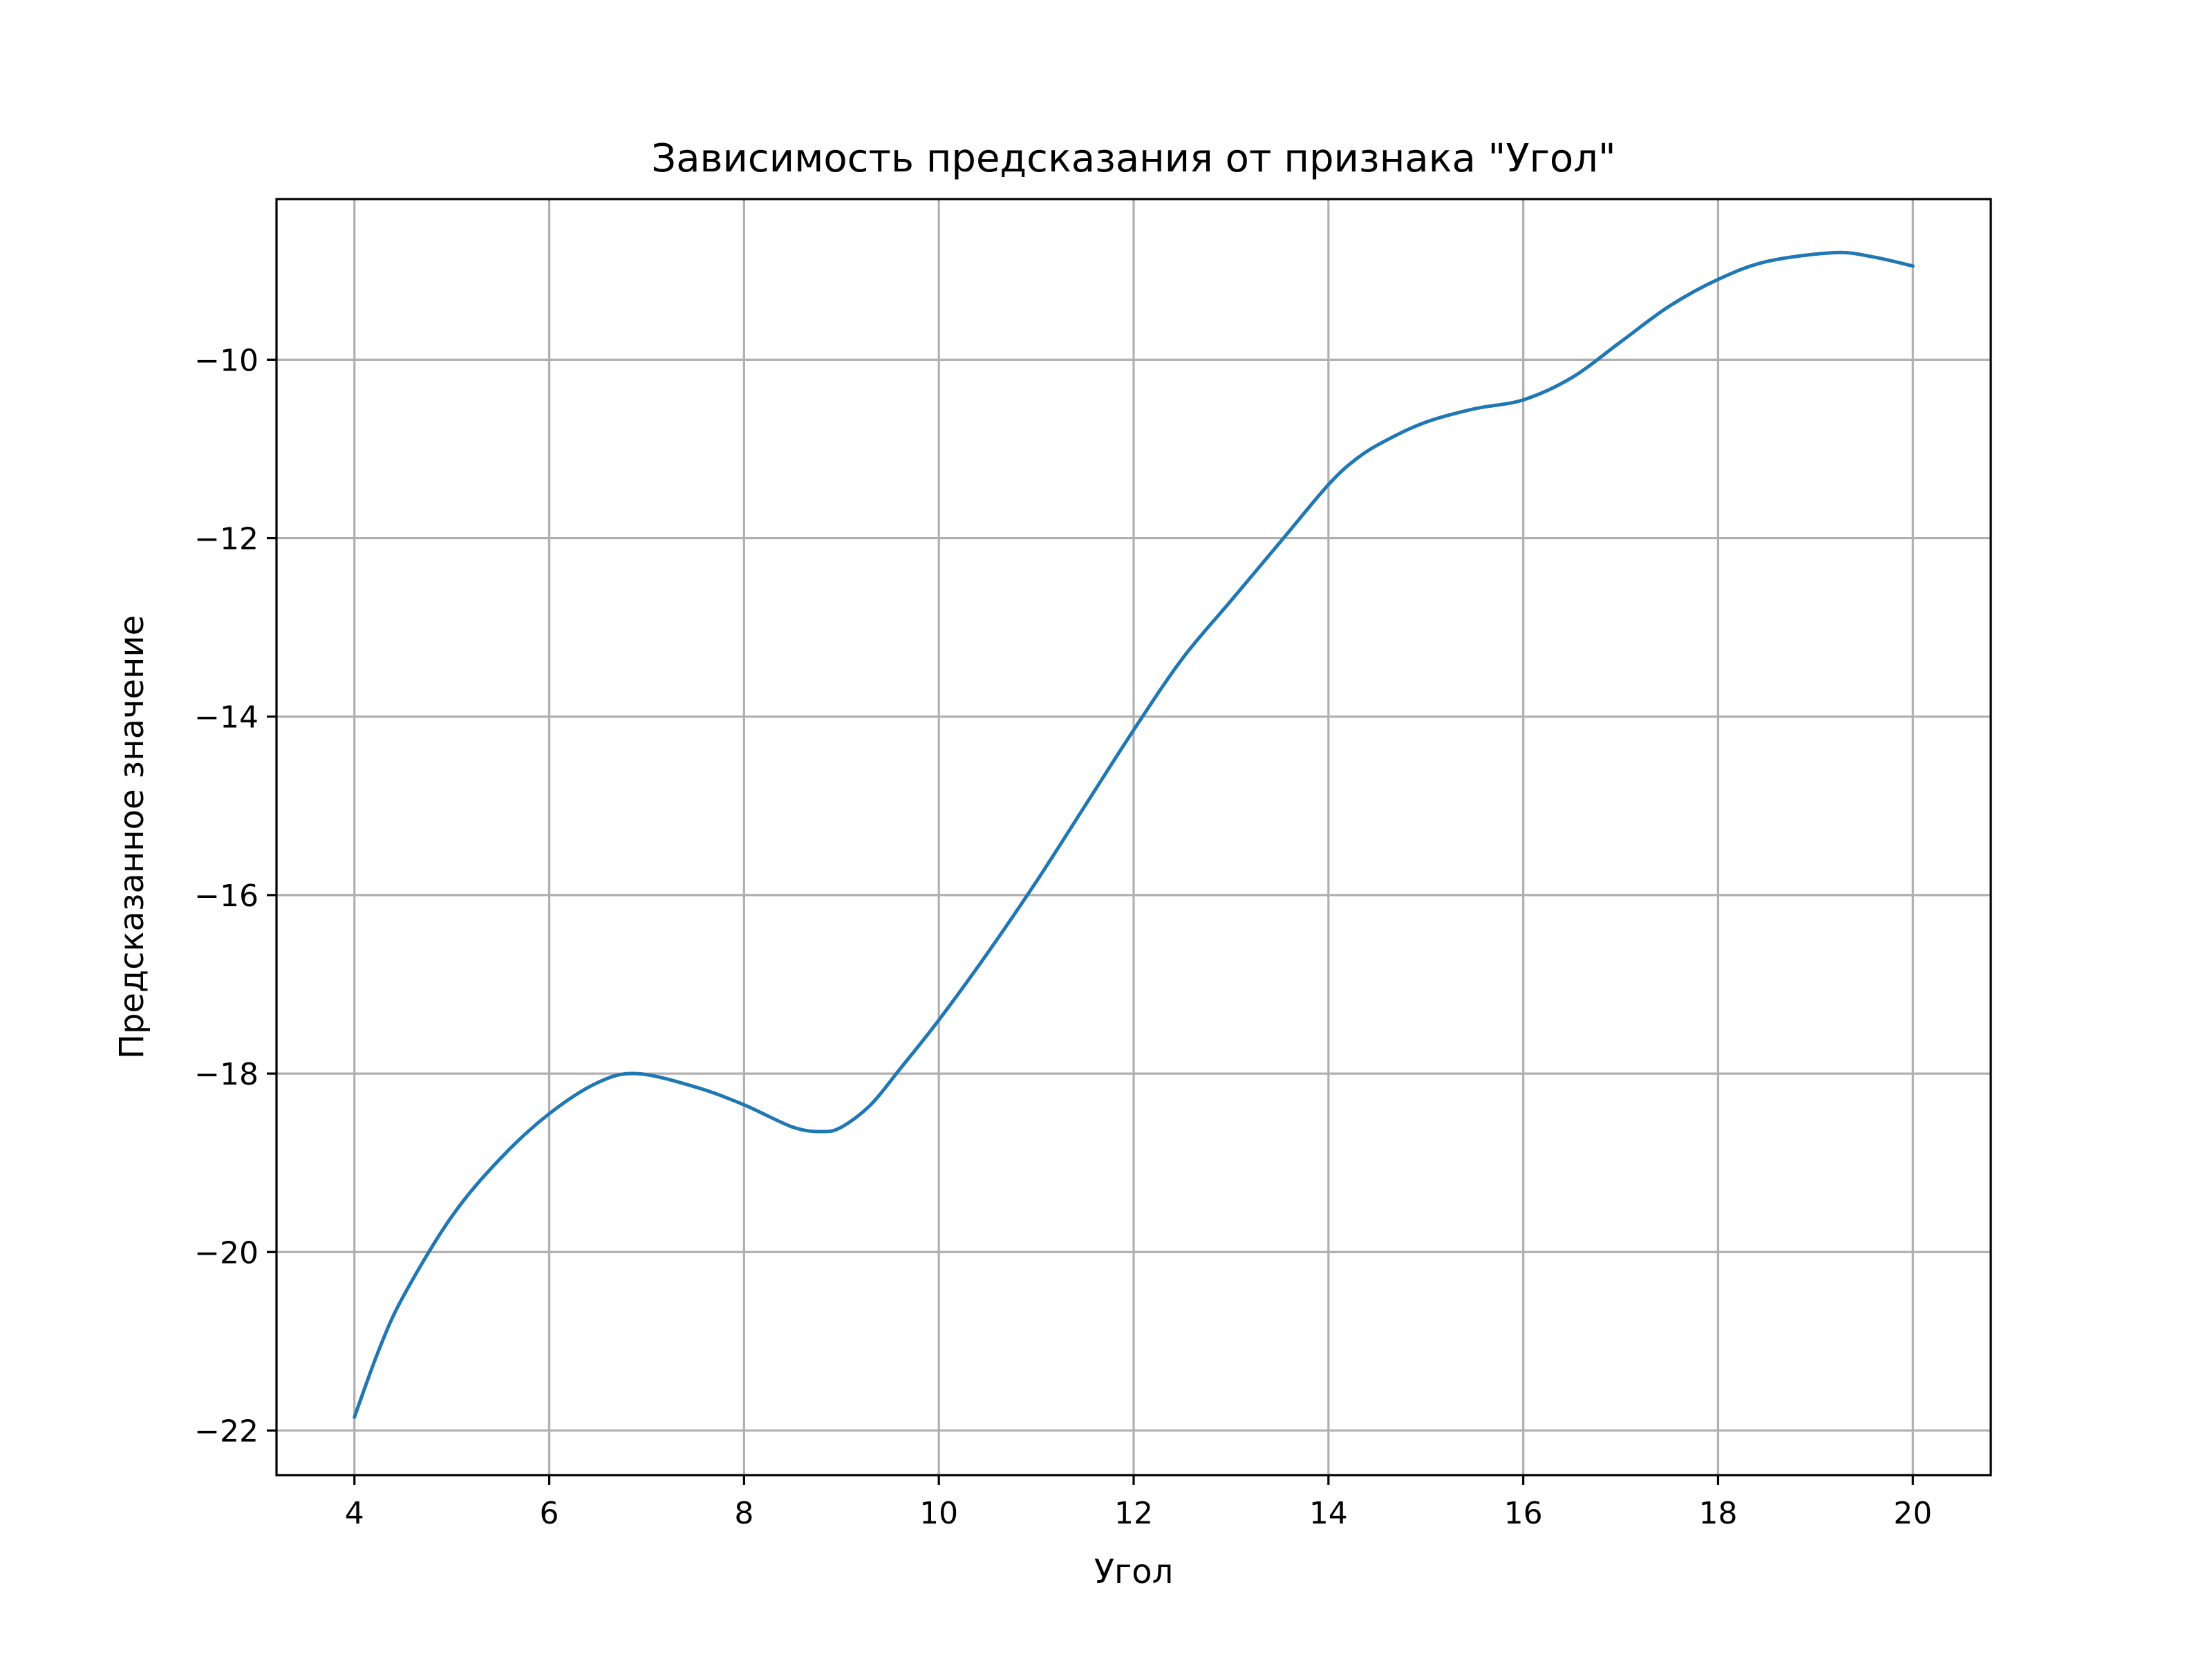 The height and width of the screenshot is (1659, 2212). What do you see at coordinates (549, 1513) in the screenshot?
I see `x-tick-label: 6` at bounding box center [549, 1513].